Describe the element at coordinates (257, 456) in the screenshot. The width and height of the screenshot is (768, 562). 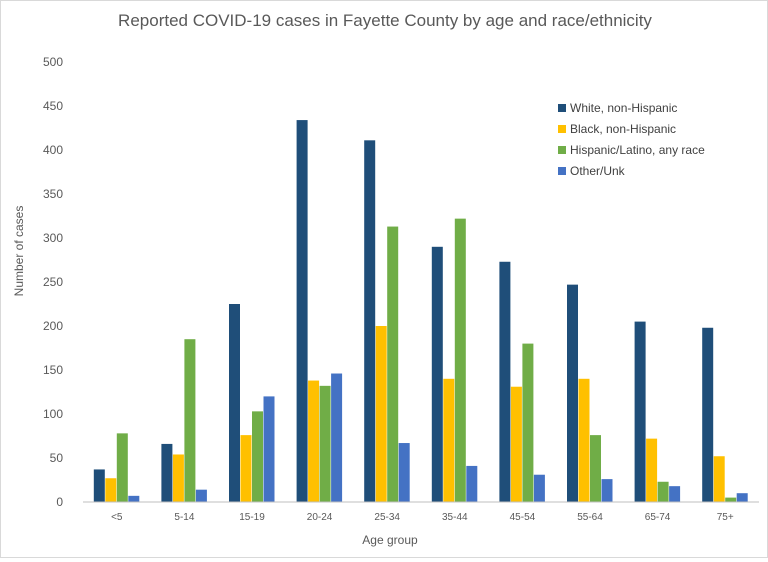
I see `bar-15-19-Hispanic/Latino, any race` at that location.